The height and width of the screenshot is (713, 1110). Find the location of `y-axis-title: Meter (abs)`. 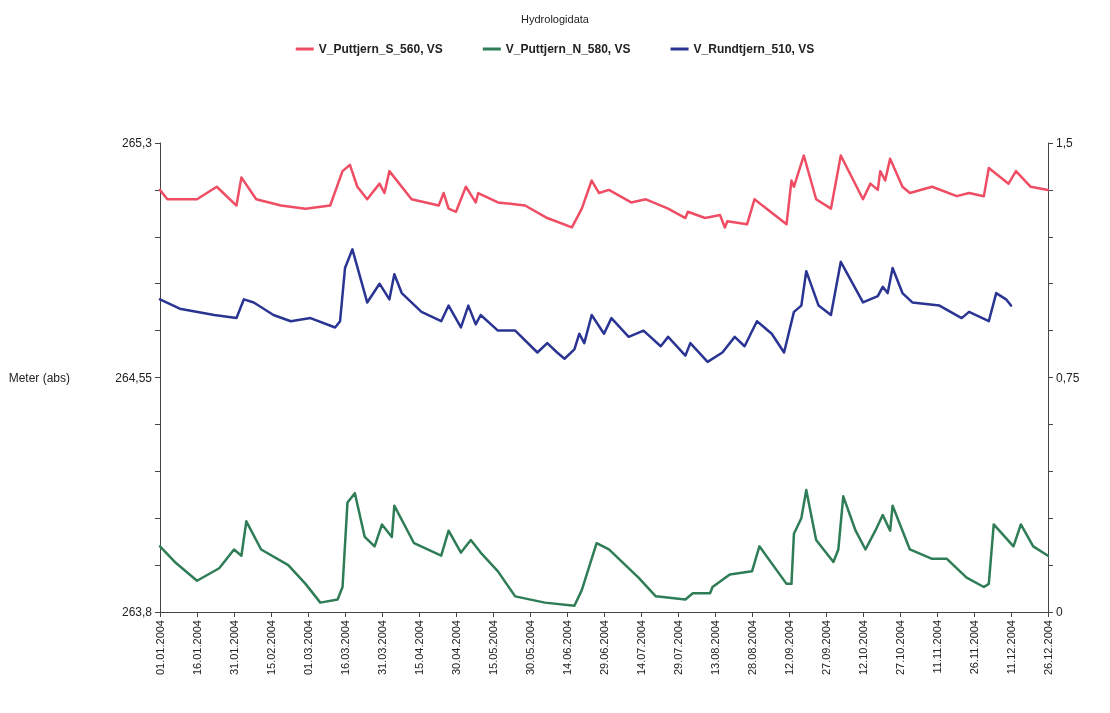

y-axis-title: Meter (abs) is located at coordinates (39, 377).